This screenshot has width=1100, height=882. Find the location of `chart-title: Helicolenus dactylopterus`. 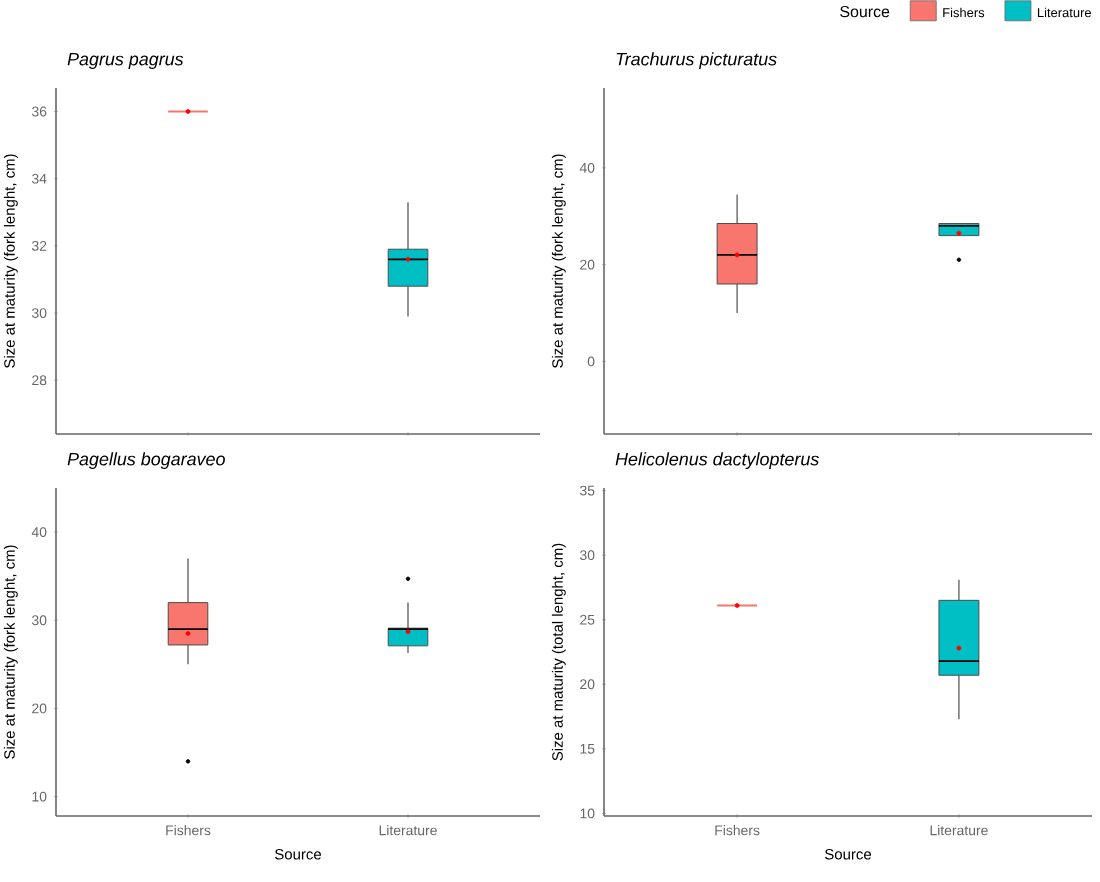

chart-title: Helicolenus dactylopterus is located at coordinates (717, 460).